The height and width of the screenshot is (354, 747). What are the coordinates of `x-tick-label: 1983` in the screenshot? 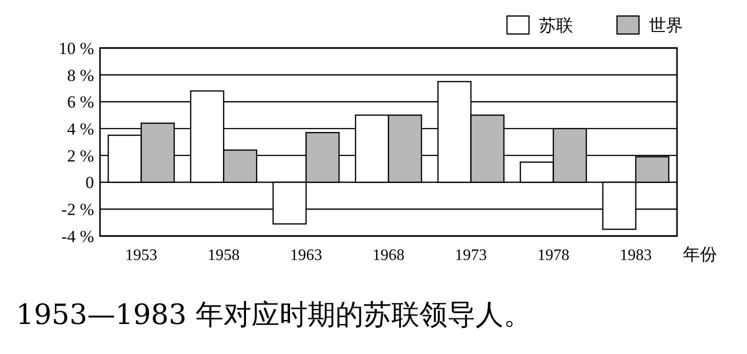 It's located at (636, 255).